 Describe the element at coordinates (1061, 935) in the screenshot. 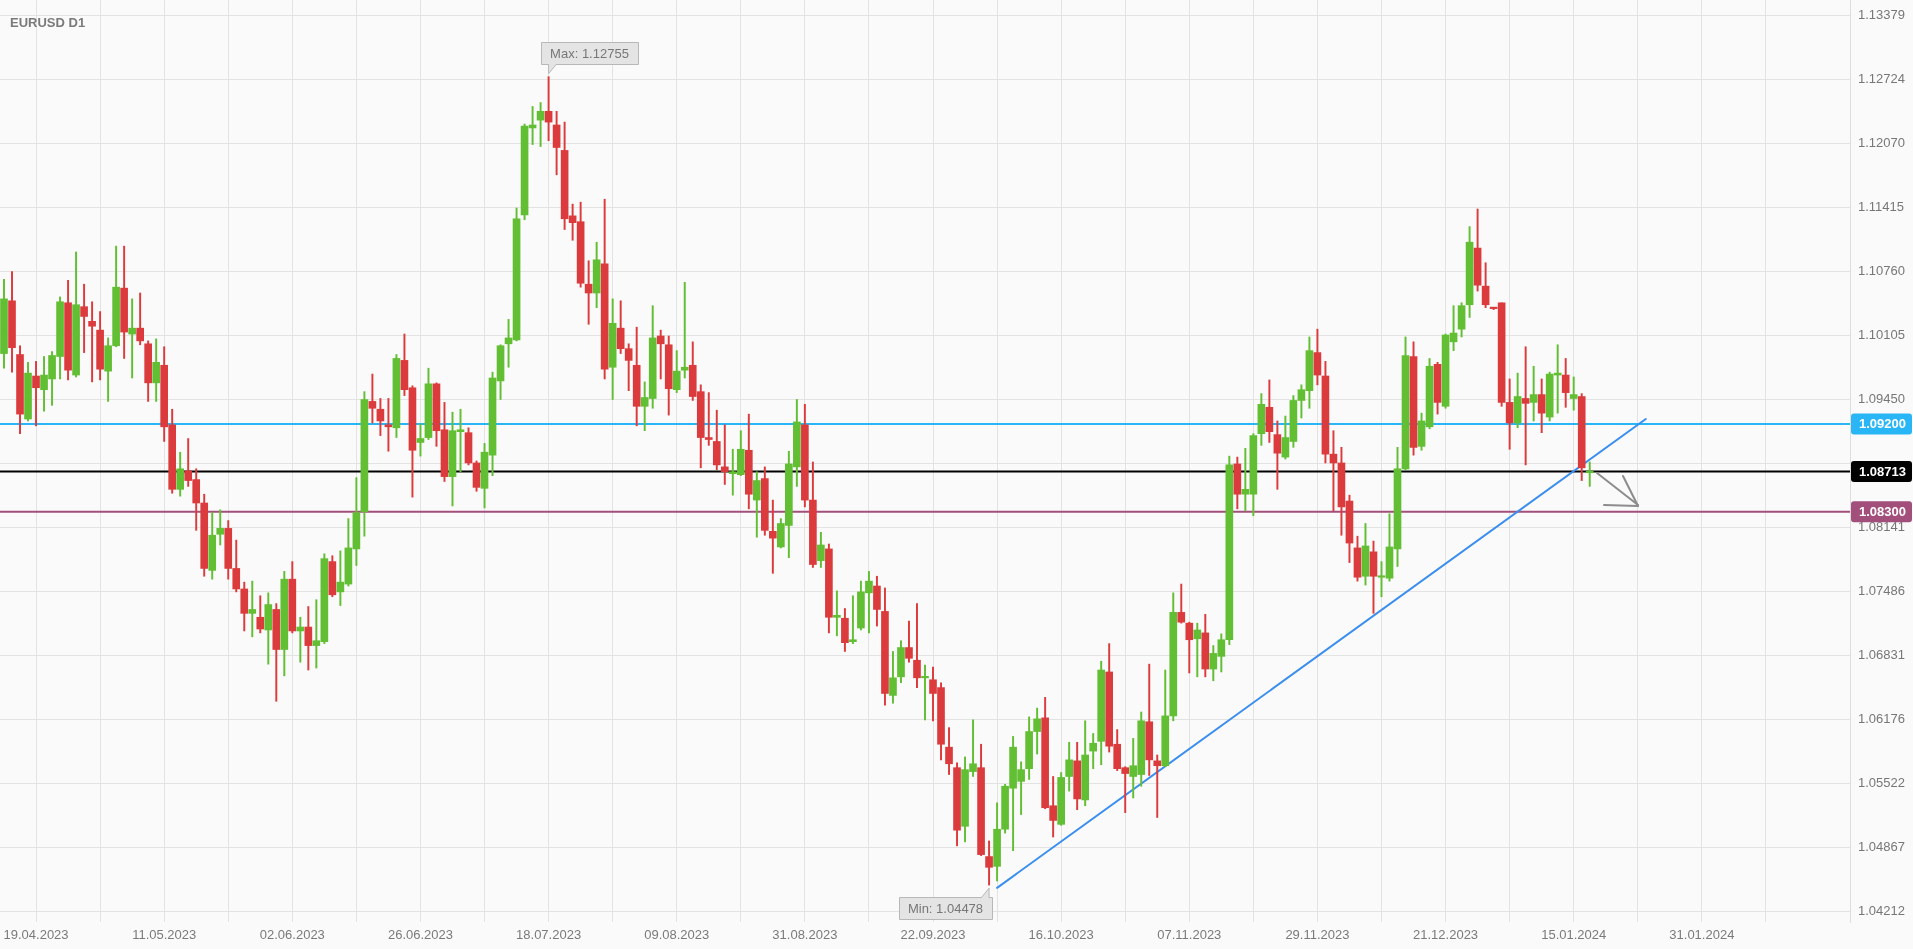

I see `x-tick-label: 16.10.2023` at that location.